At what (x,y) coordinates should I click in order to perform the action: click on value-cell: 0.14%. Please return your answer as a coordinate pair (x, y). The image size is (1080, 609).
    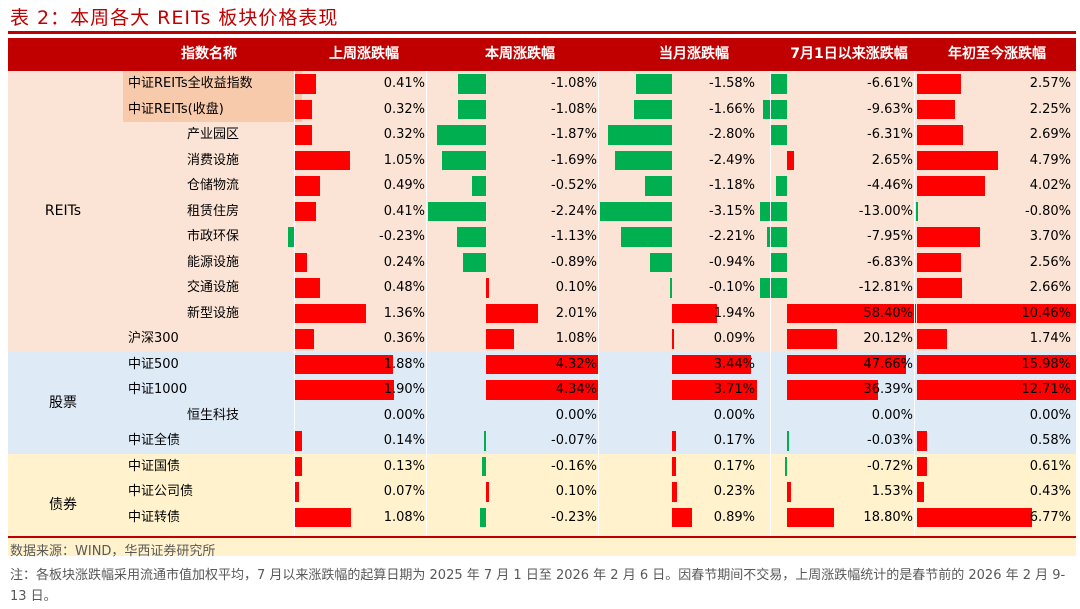
    Looking at the image, I should click on (404, 440).